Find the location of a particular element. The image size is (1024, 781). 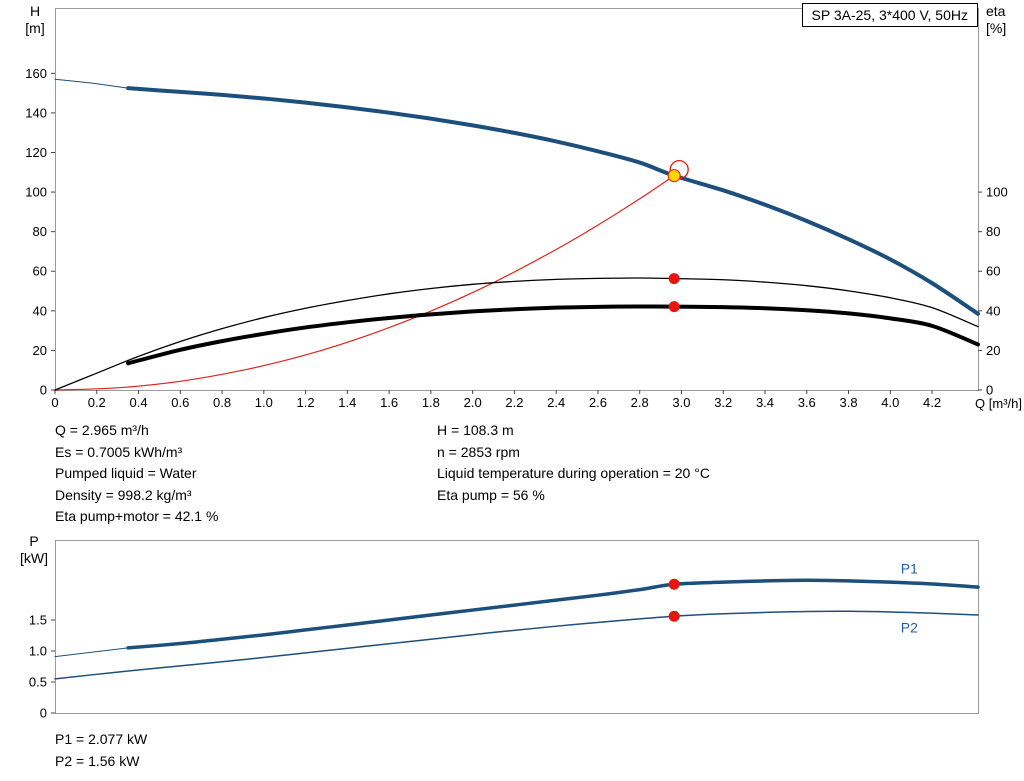

eta-pump-motor-point is located at coordinates (674, 307).